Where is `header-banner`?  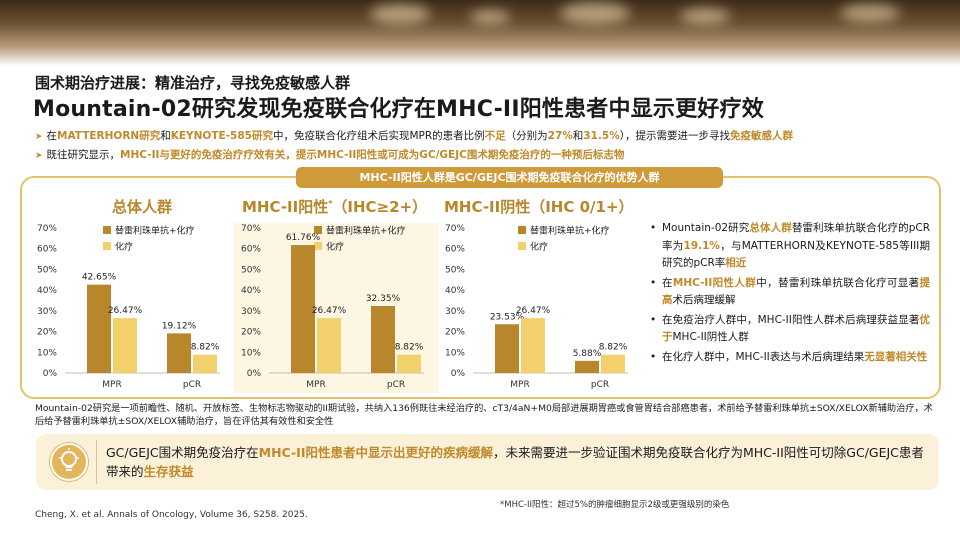
header-banner is located at coordinates (480, 33).